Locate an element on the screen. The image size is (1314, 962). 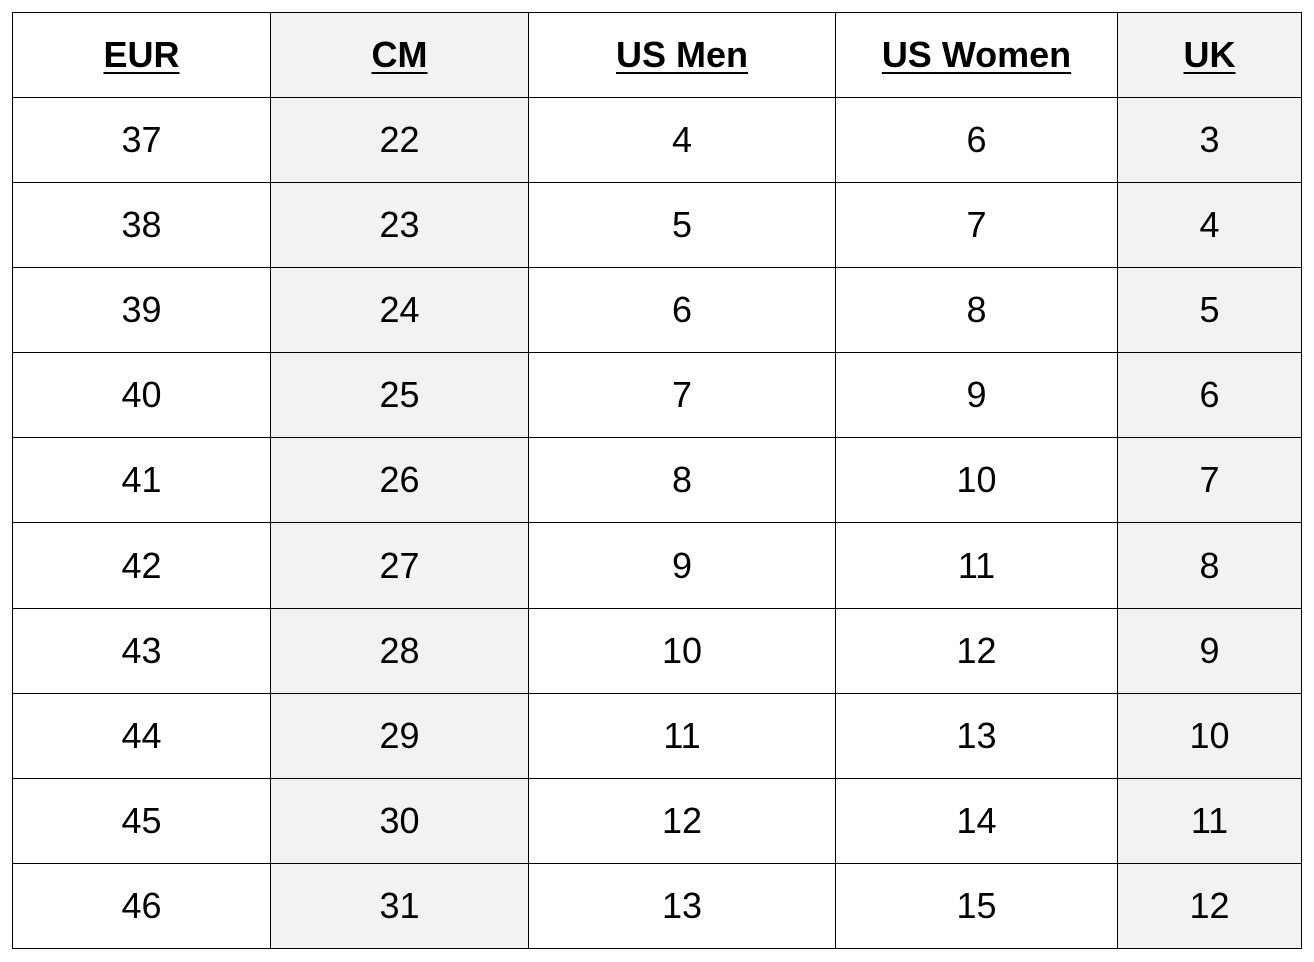
cell-us-women: 8 is located at coordinates (976, 310).